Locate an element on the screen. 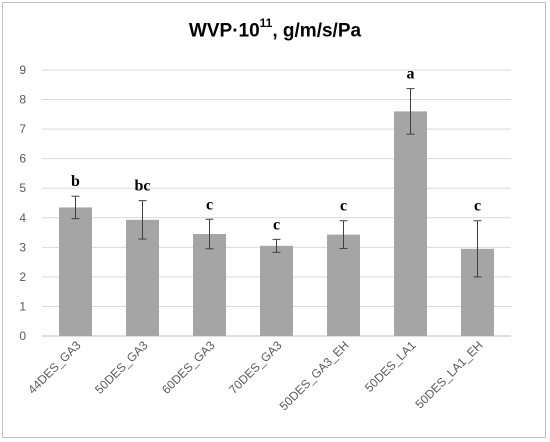 This screenshot has width=550, height=442. y-tick-label: 9 is located at coordinates (22, 70).